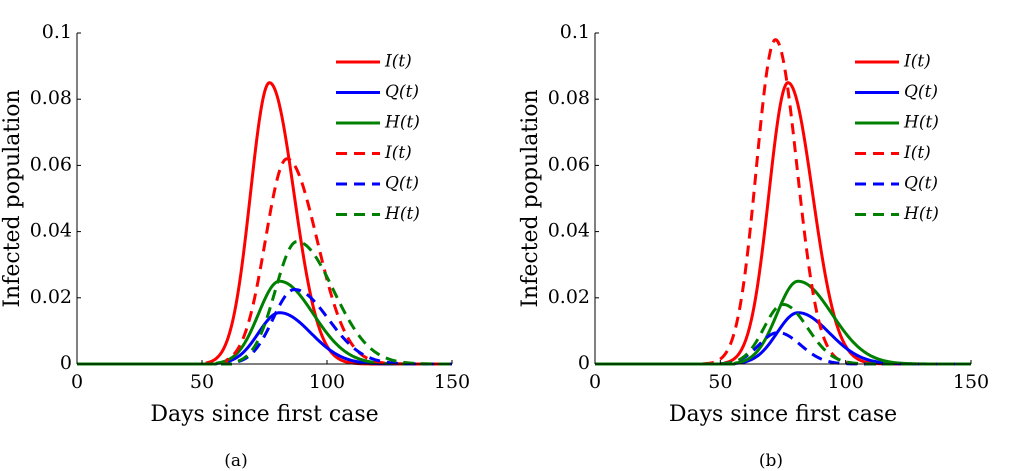 This screenshot has width=1023, height=471. What do you see at coordinates (595, 382) in the screenshot?
I see `x-tick-label-b-0: 0` at bounding box center [595, 382].